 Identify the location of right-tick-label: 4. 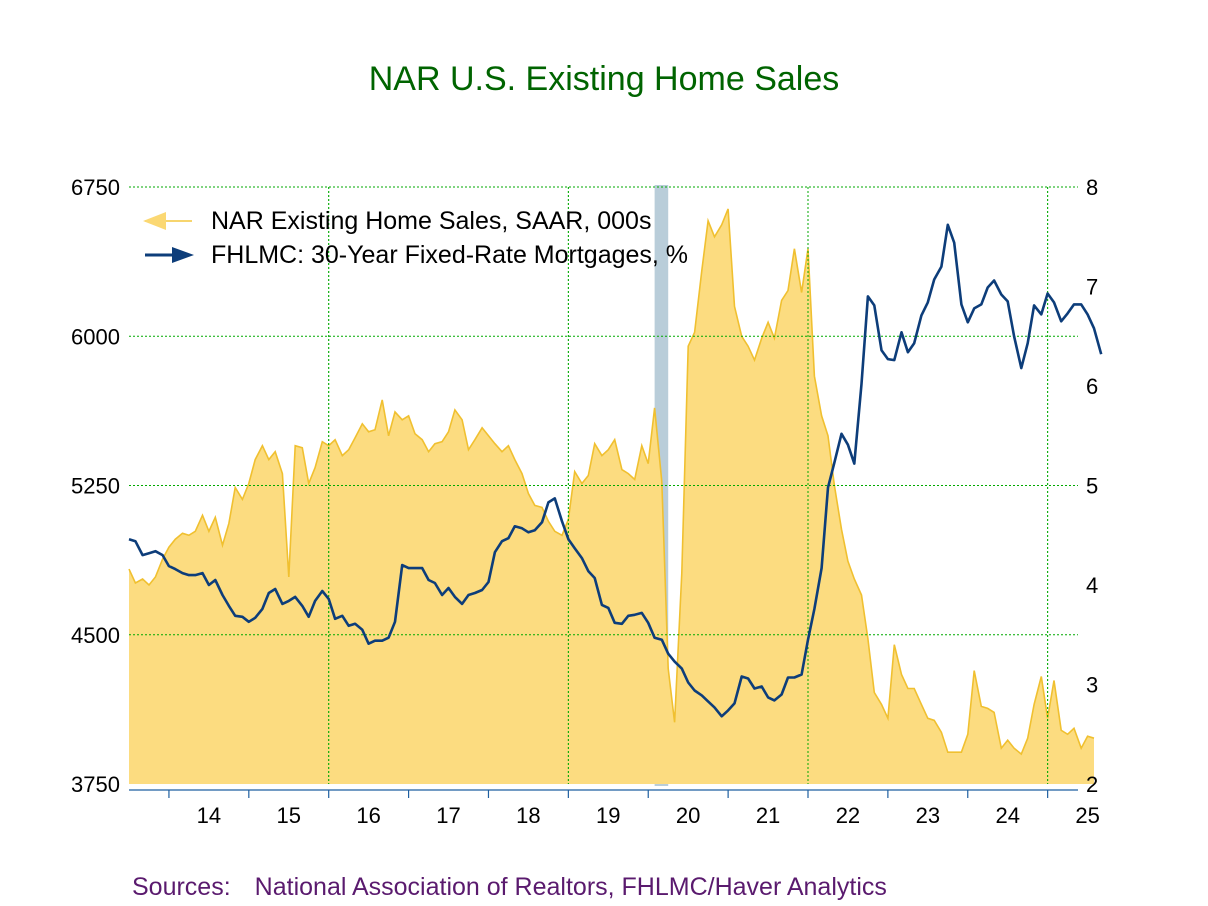
(1092, 585).